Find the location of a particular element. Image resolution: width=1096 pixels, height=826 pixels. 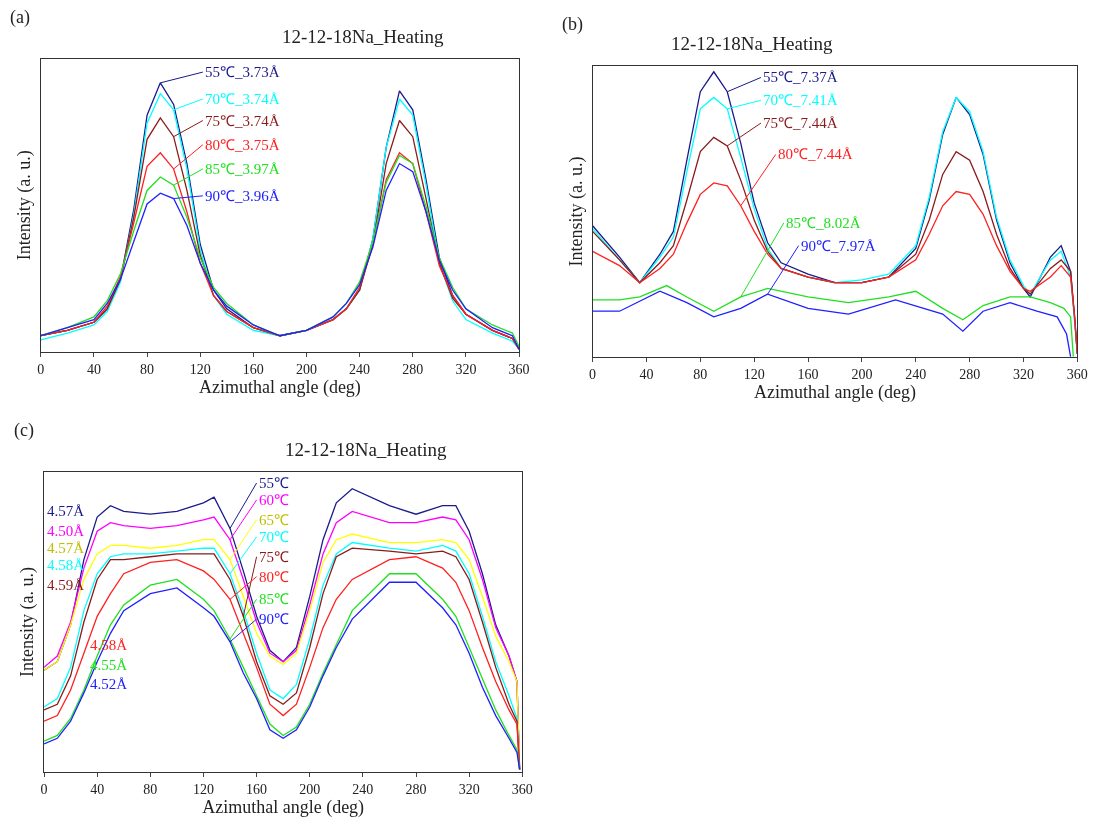

text: (a) is located at coordinates (20, 17).